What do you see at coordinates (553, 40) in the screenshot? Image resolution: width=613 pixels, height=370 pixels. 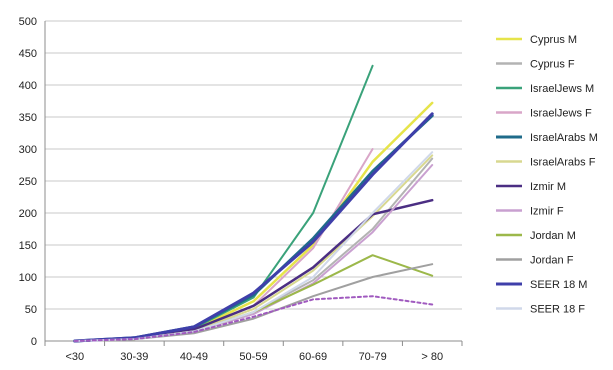 I see `legend-label: Cyprus M` at bounding box center [553, 40].